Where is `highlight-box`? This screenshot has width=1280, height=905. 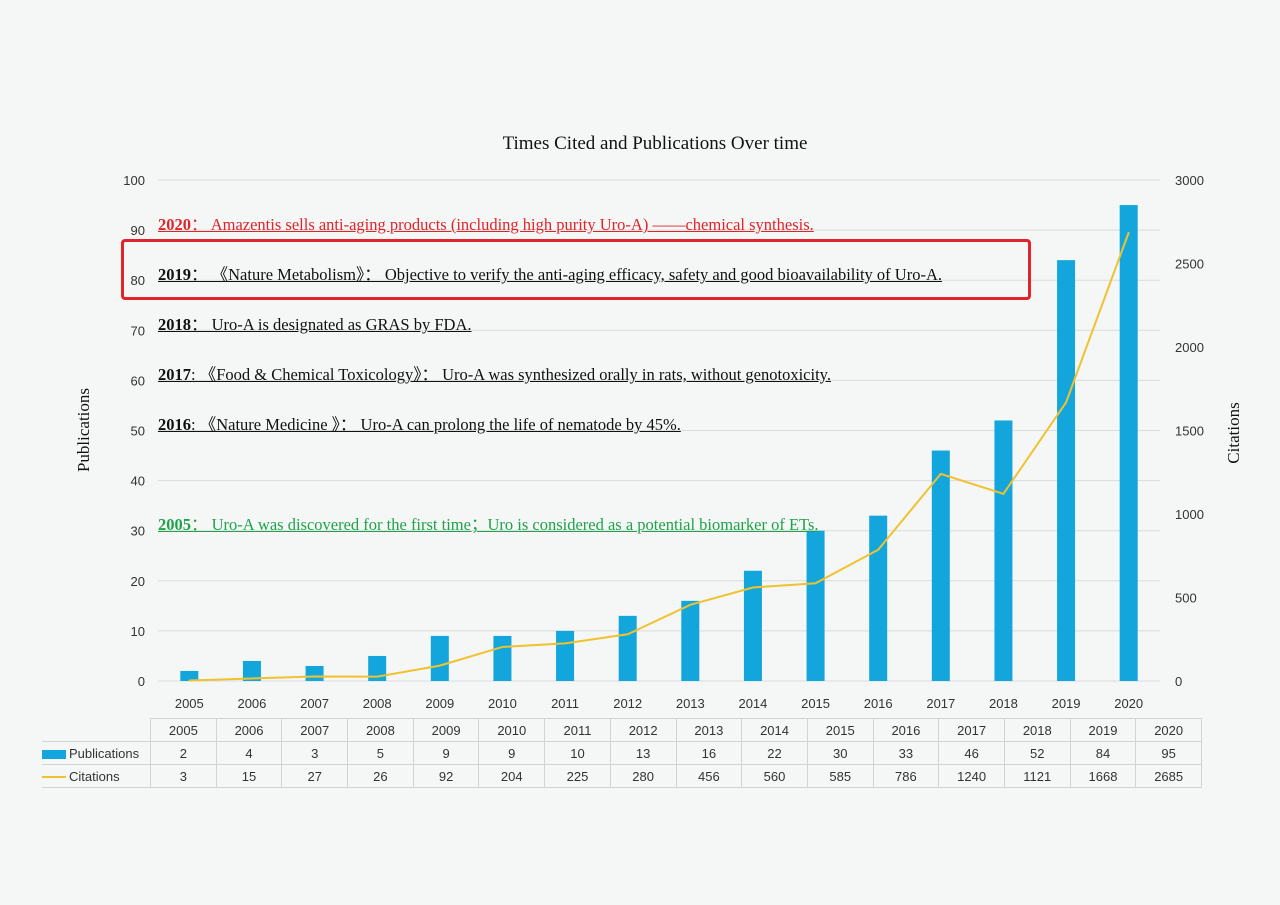
highlight-box is located at coordinates (576, 269).